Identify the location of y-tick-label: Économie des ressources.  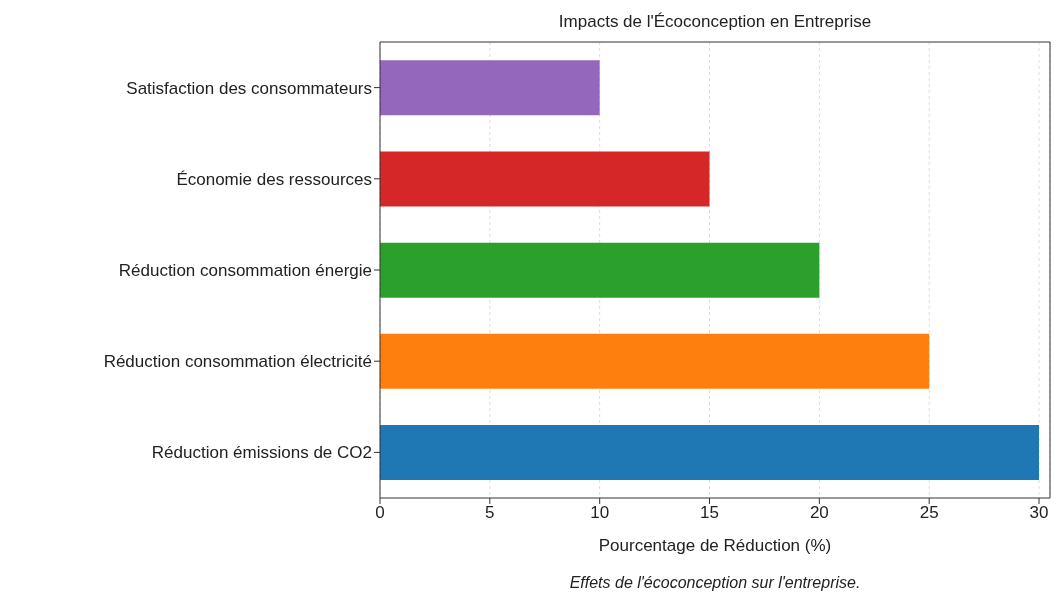
(274, 179).